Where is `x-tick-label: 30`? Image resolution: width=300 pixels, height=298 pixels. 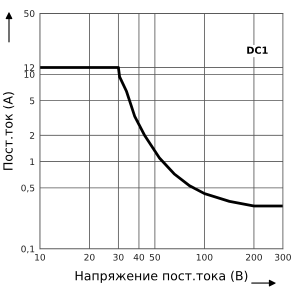
x-tick-label: 30 is located at coordinates (118, 257).